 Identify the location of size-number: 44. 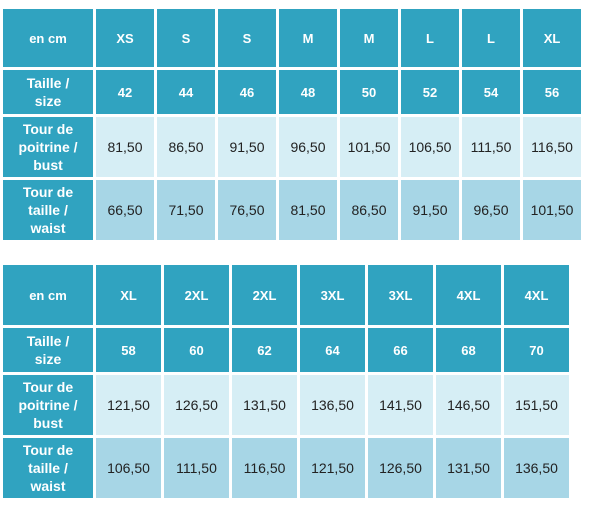
(186, 92).